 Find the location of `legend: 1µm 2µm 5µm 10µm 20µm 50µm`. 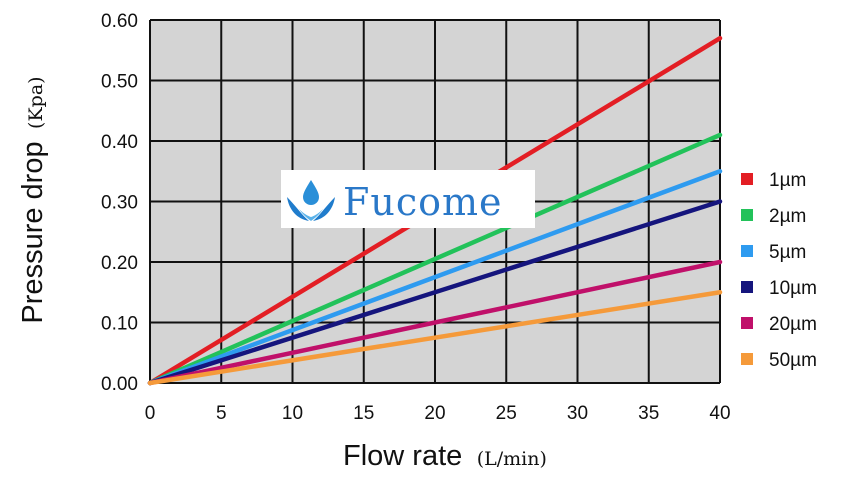

legend: 1µm 2µm 5µm 10µm 20µm 50µm is located at coordinates (779, 270).